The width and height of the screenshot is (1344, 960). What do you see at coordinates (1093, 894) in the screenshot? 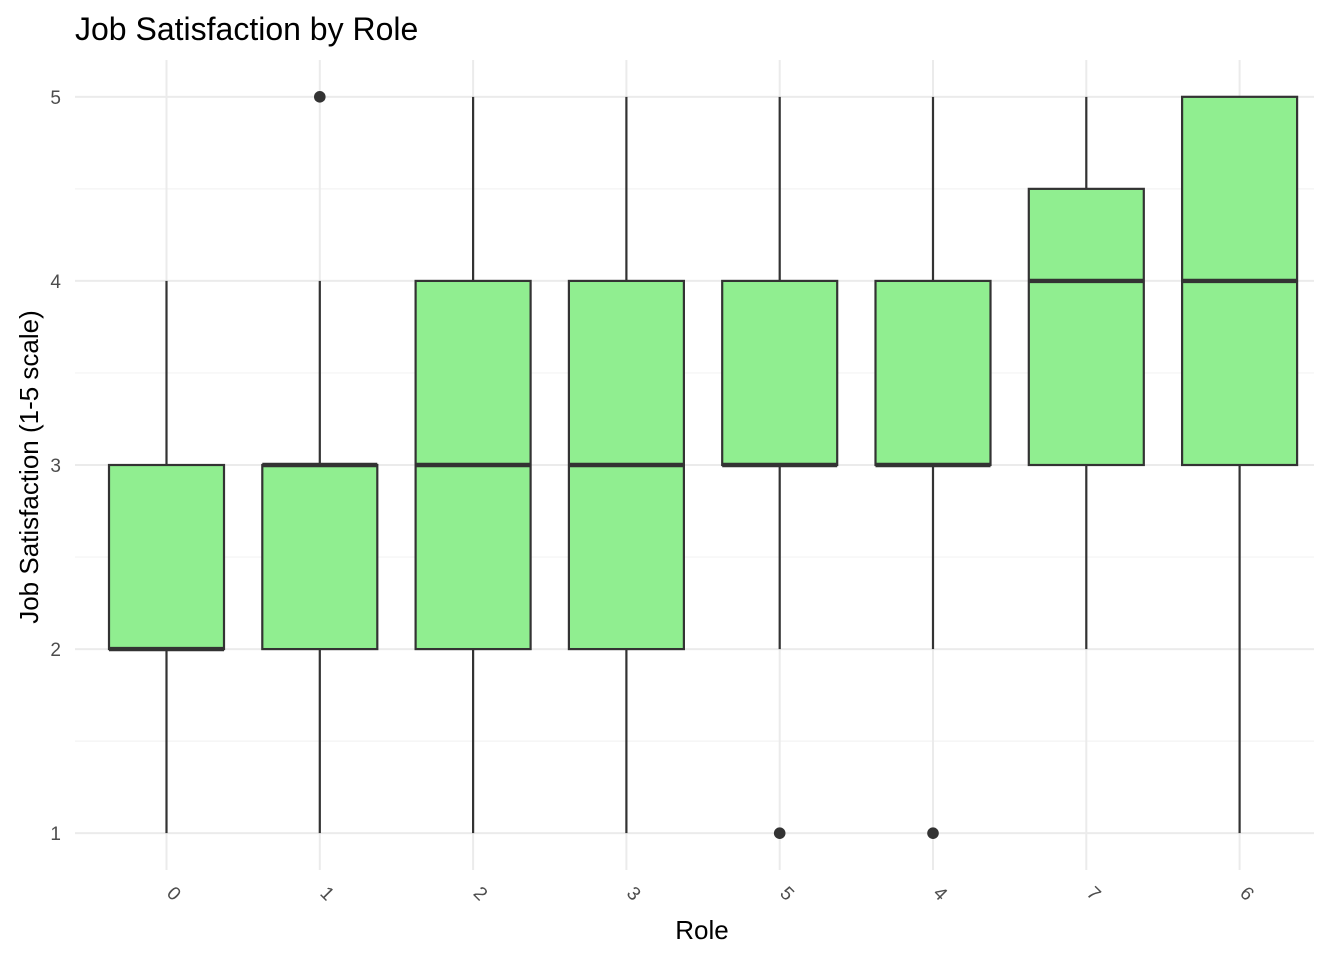
I see `x-tick-label: 7` at bounding box center [1093, 894].